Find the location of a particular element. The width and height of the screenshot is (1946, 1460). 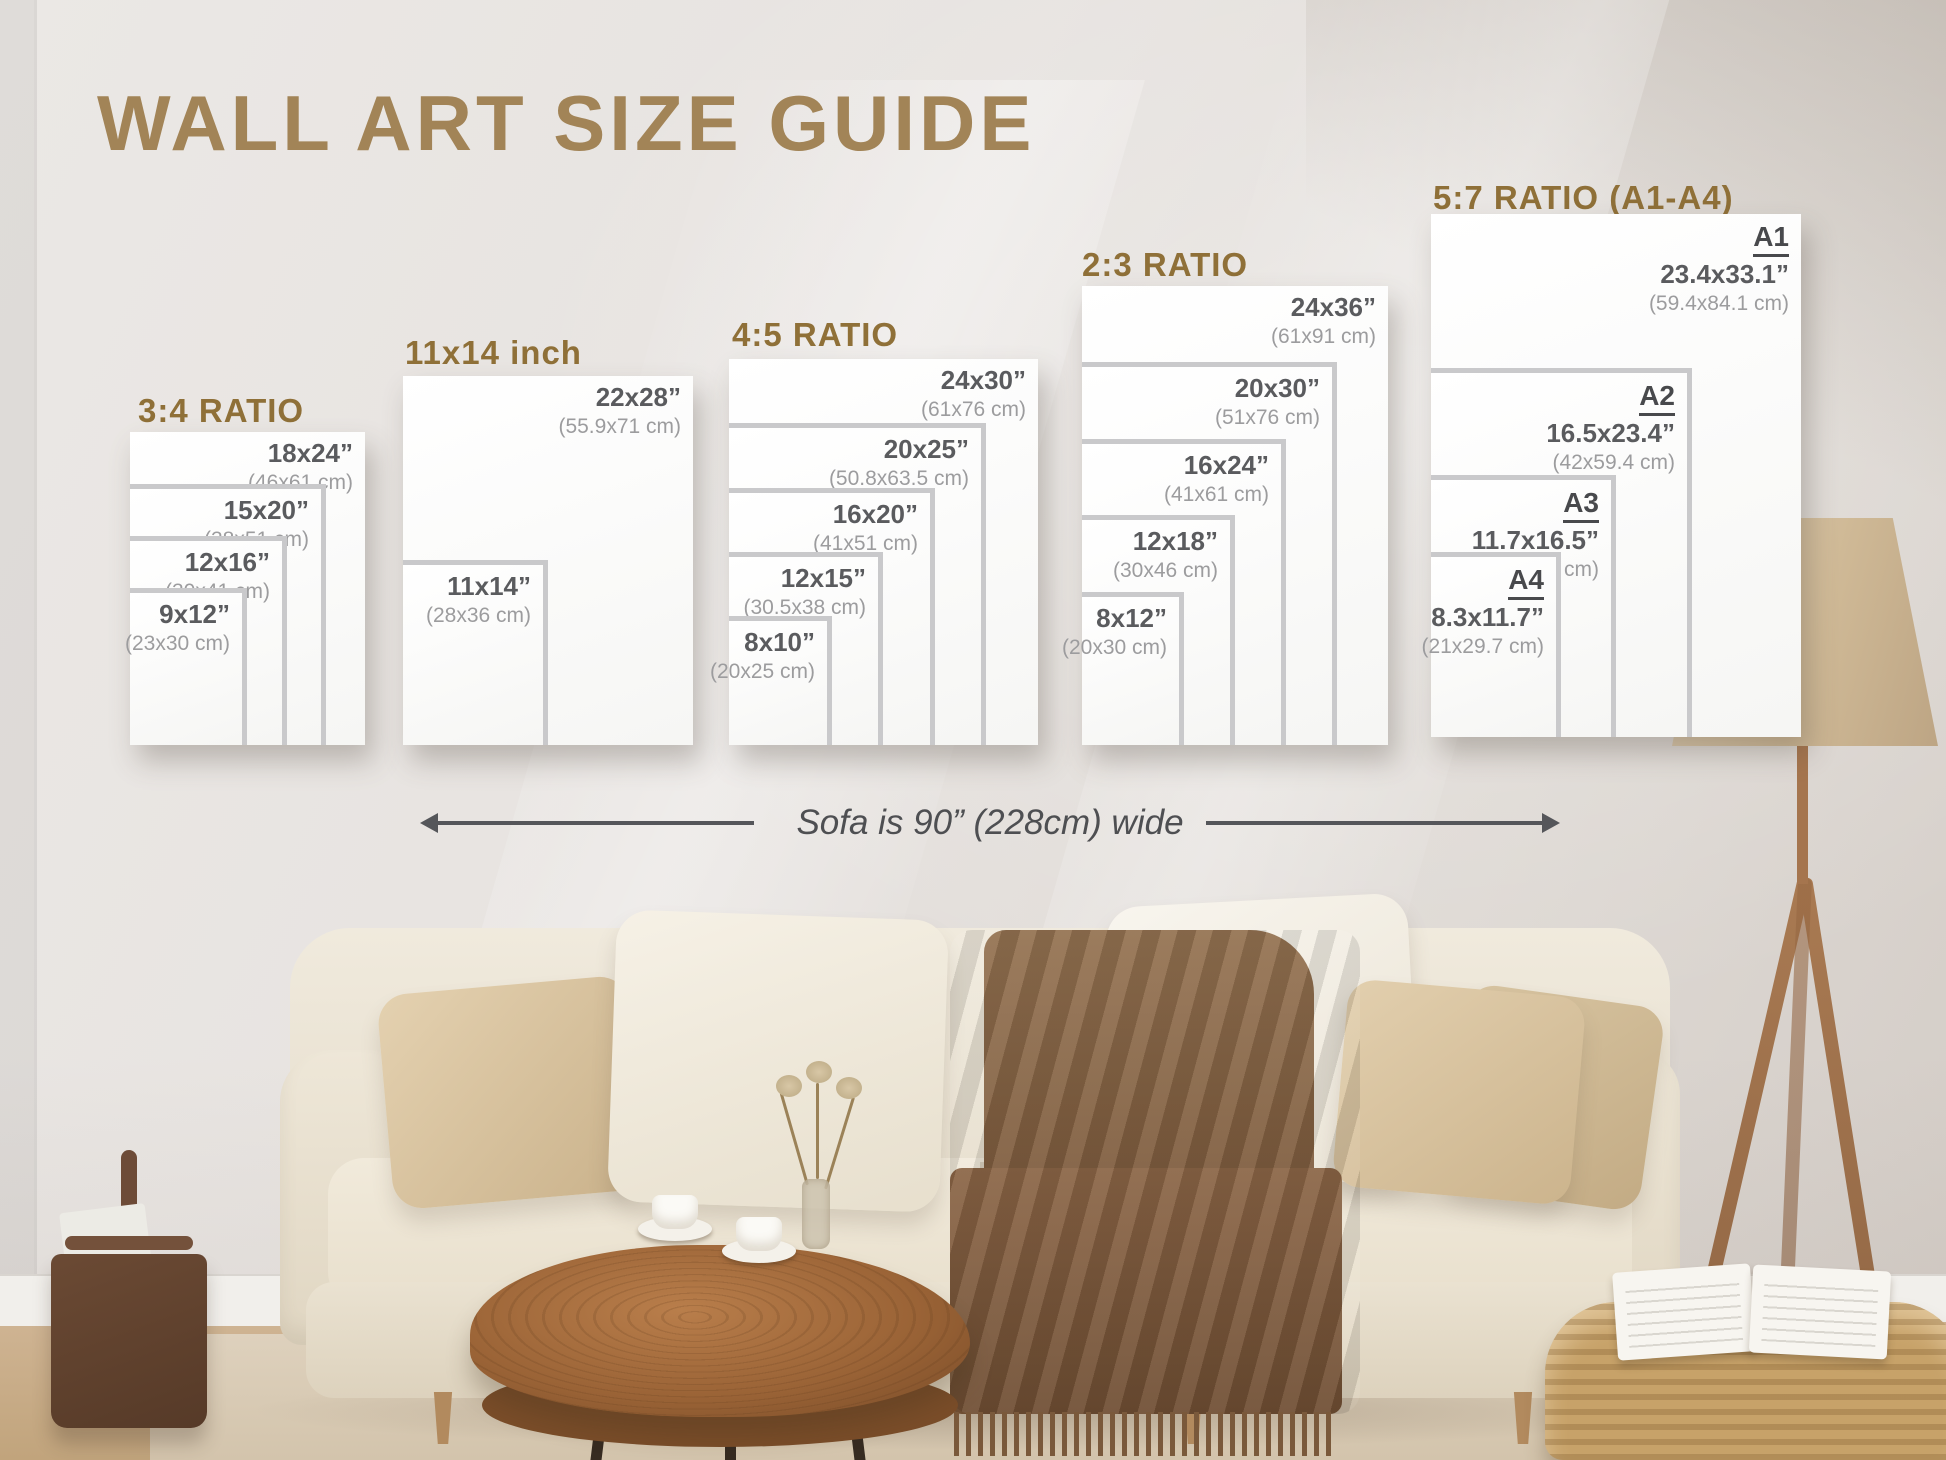

sheet-label: 16x20” (41x51 cm) is located at coordinates (865, 527).